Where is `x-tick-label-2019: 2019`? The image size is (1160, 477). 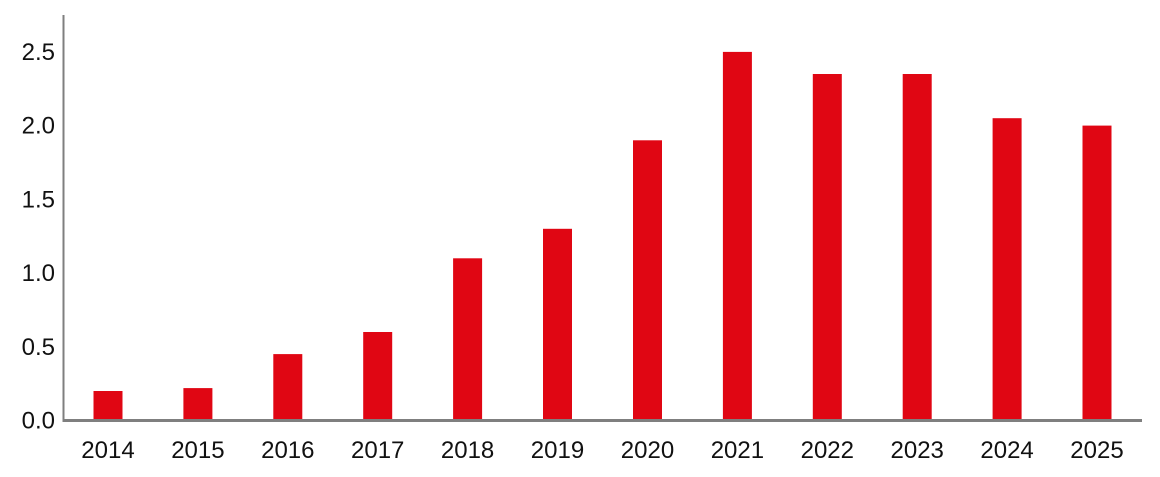
x-tick-label-2019: 2019 is located at coordinates (557, 450).